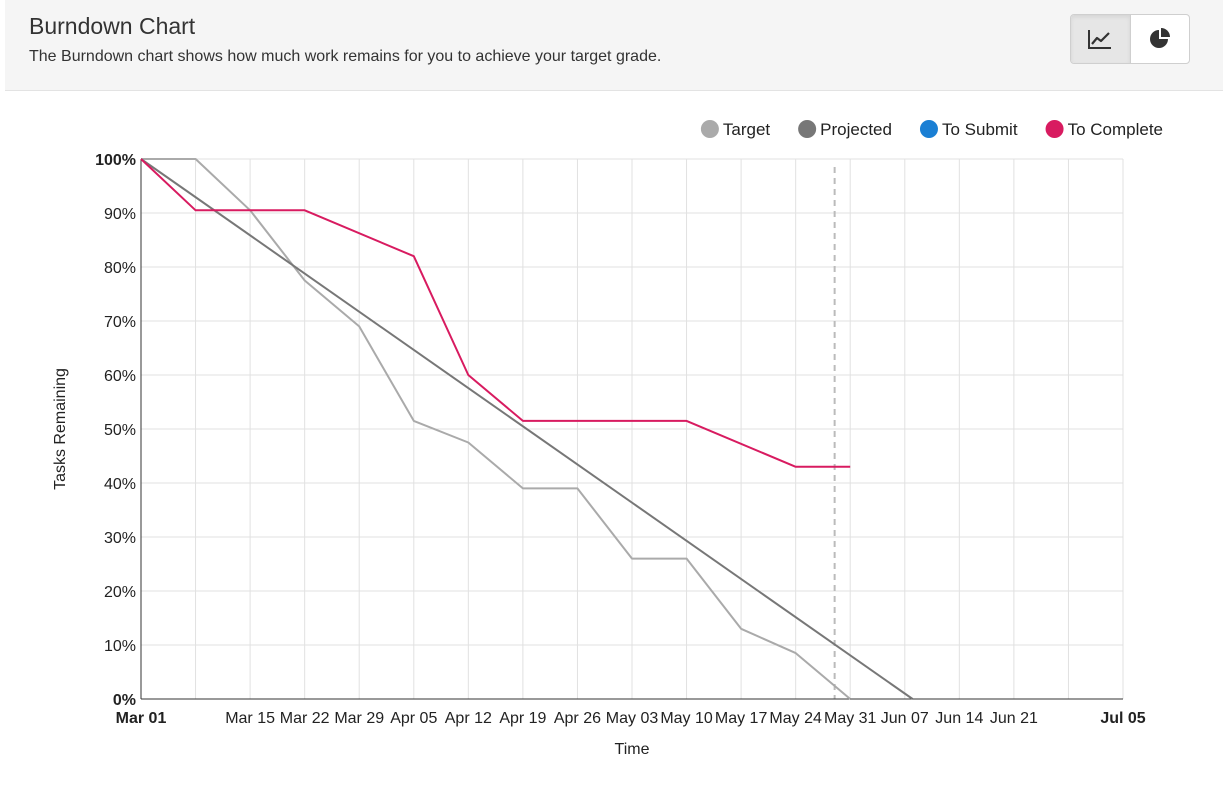  I want to click on legend-label: Target, so click(747, 129).